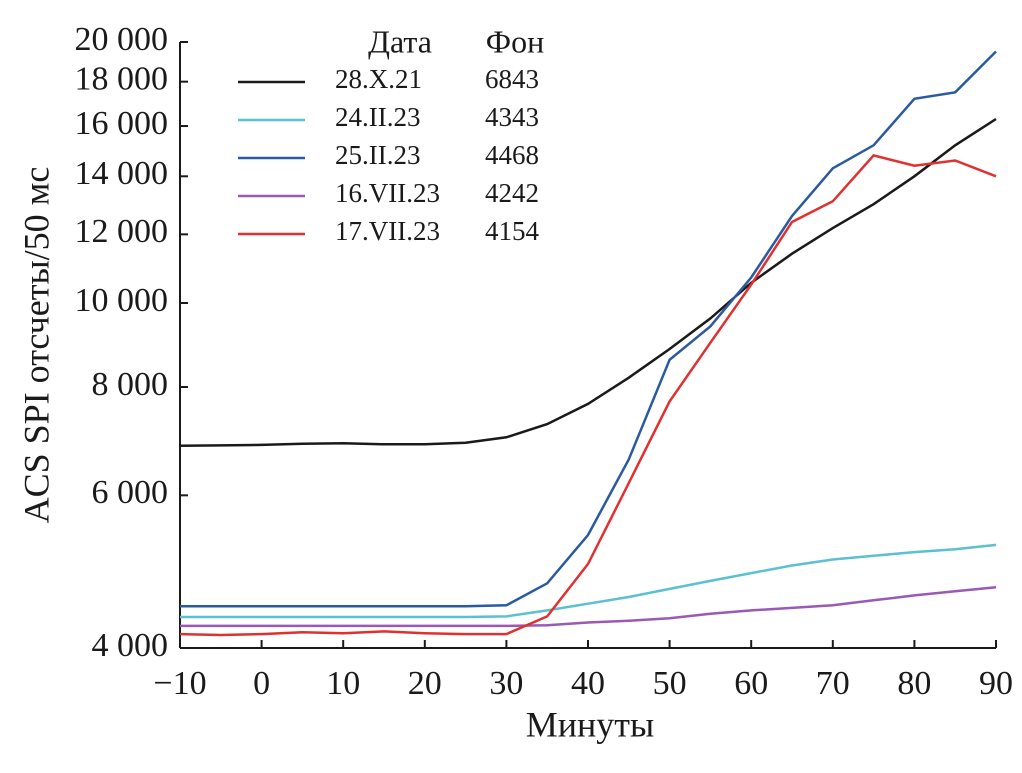 The width and height of the screenshot is (1022, 773). Describe the element at coordinates (122, 123) in the screenshot. I see `y-tick-label: 16 000` at that location.